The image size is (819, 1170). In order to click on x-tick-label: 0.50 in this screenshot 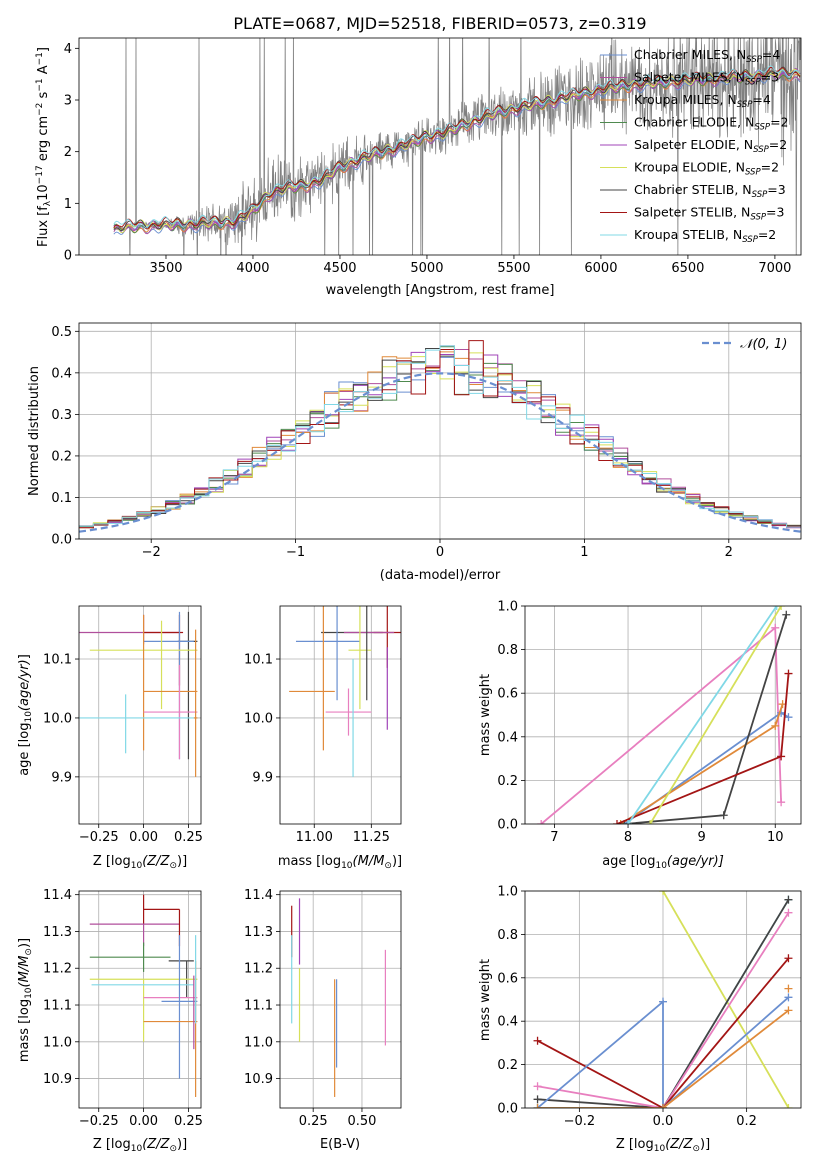, I will do `click(361, 1121)`.